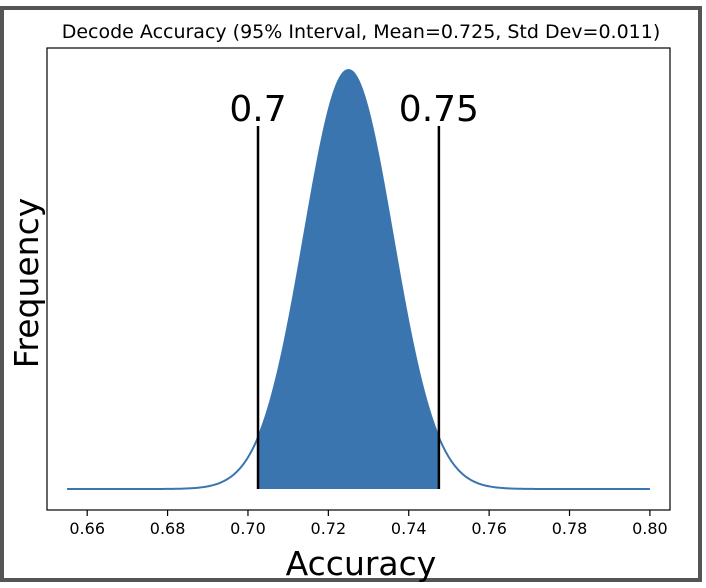 The height and width of the screenshot is (588, 706). What do you see at coordinates (439, 109) in the screenshot?
I see `marker-label-1: 0.75` at bounding box center [439, 109].